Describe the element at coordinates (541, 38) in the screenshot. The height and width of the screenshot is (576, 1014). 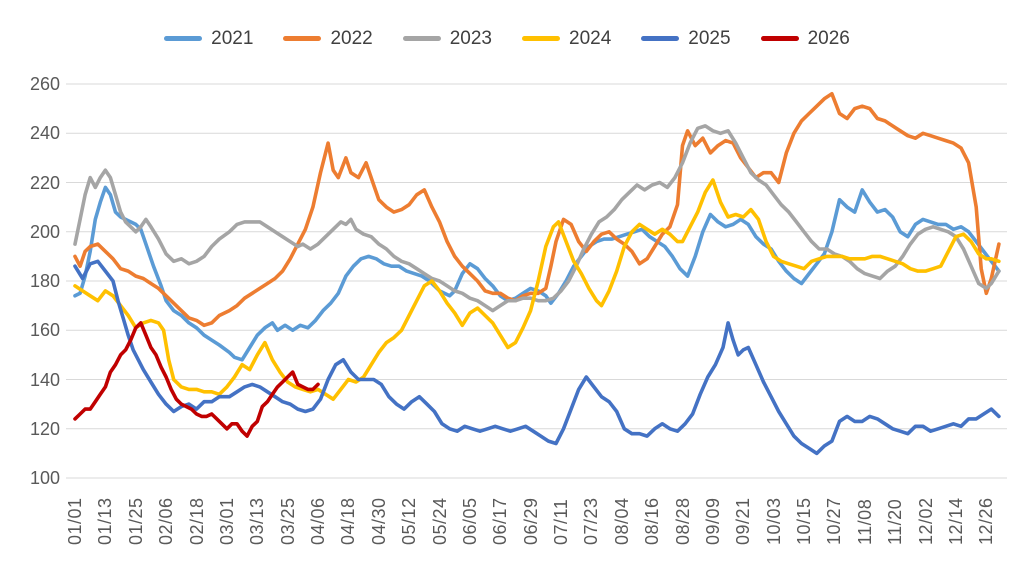
I see `legend-swatch-2024` at that location.